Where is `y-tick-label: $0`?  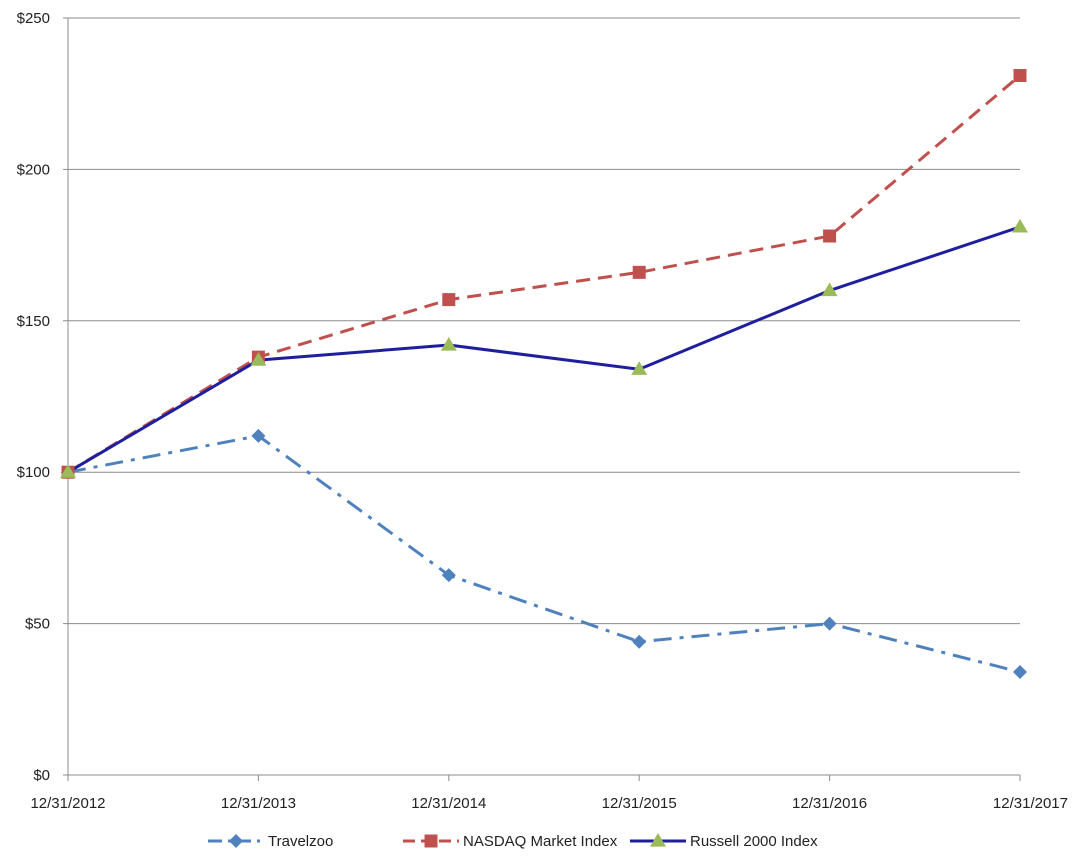
y-tick-label: $0 is located at coordinates (41, 775).